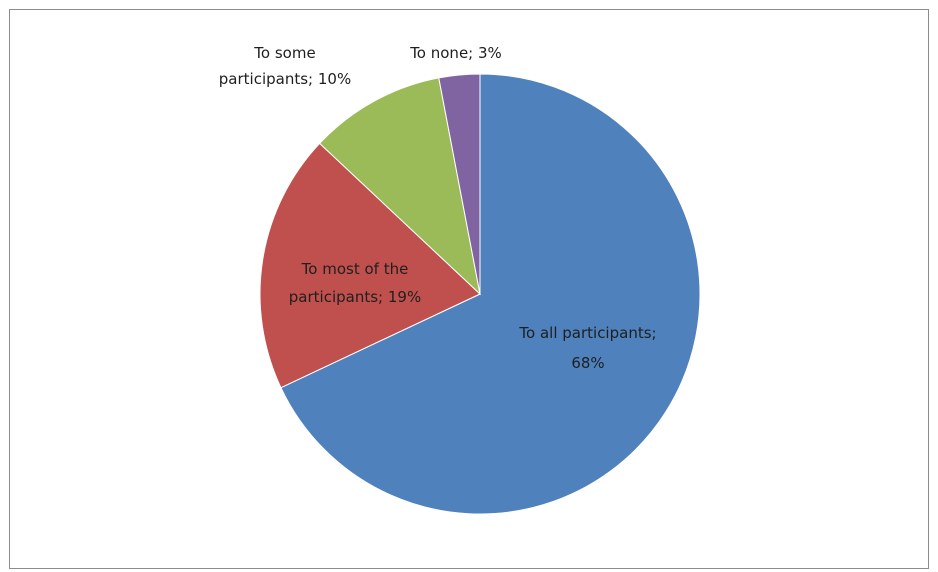 The image size is (938, 572). What do you see at coordinates (587, 348) in the screenshot?
I see `data-label-to-all-participants: To all participants; 68%` at bounding box center [587, 348].